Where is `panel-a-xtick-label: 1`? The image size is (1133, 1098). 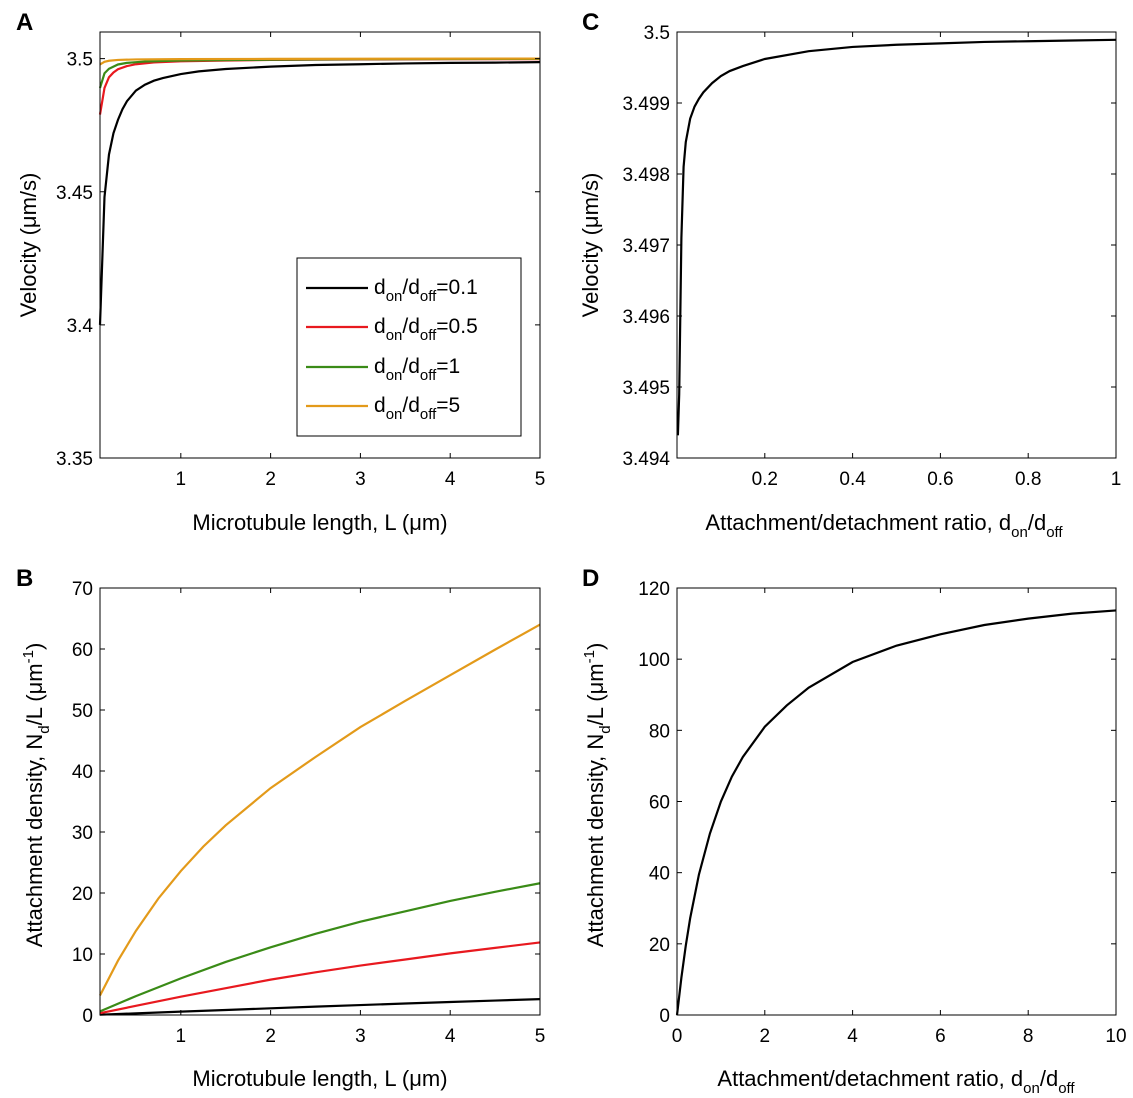 panel-a-xtick-label: 1 is located at coordinates (181, 479).